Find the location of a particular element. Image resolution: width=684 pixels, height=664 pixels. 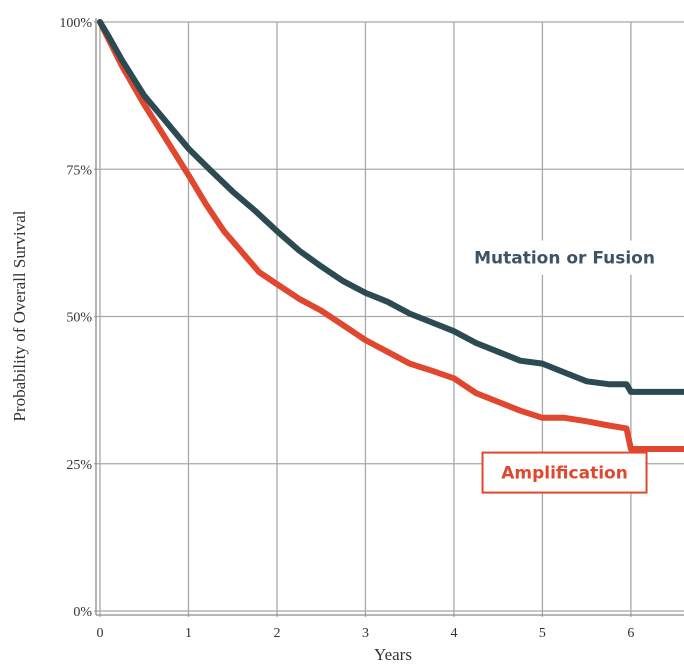

series-annotations: Mutation or Fusion Amplification is located at coordinates (564, 367).